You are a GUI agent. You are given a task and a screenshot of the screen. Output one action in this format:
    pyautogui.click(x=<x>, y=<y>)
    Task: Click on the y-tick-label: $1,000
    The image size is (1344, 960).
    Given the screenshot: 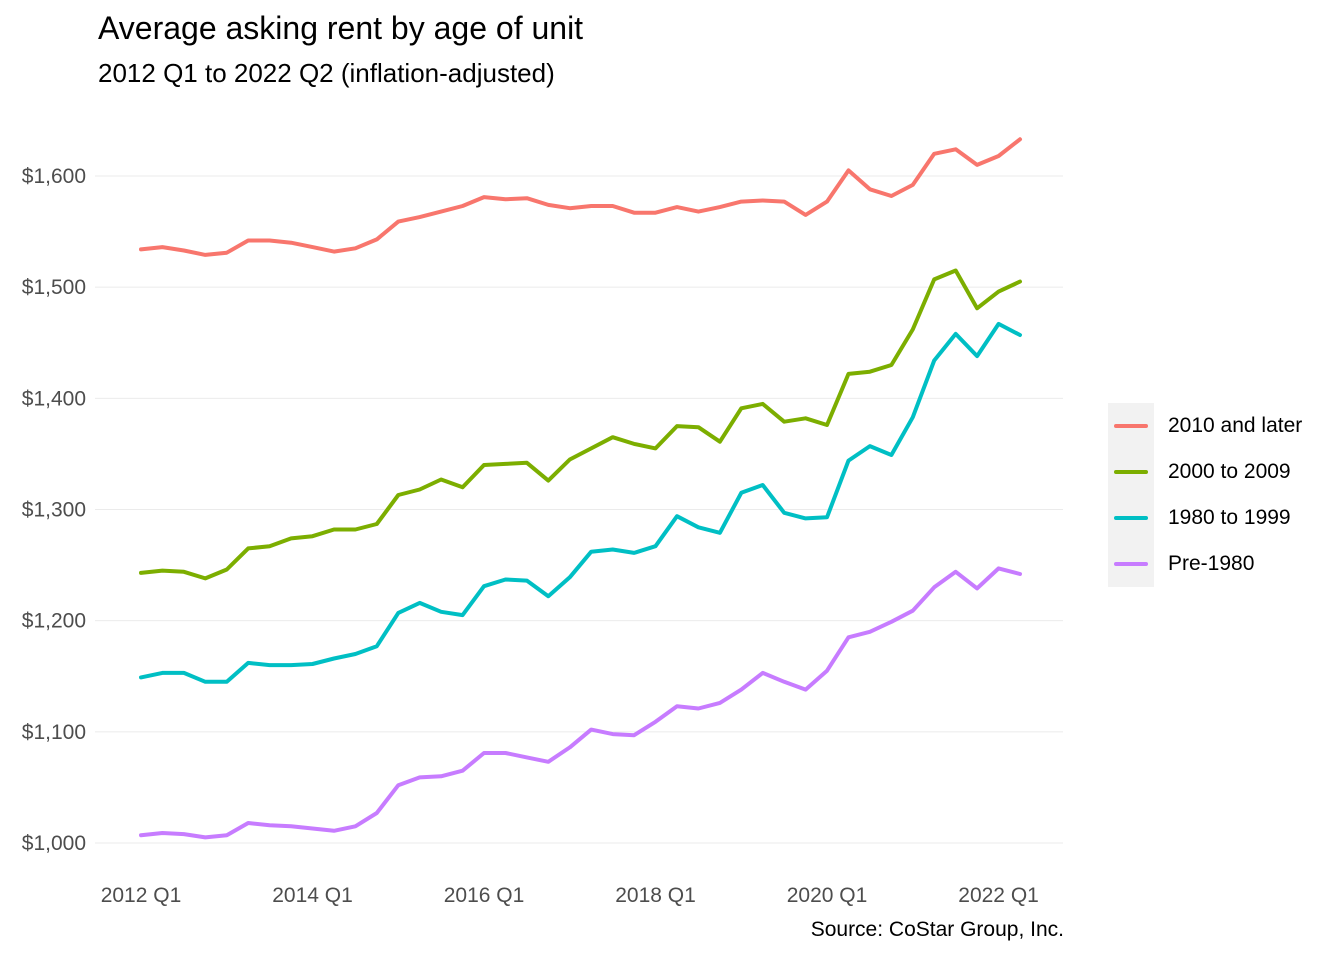 What is the action you would take?
    pyautogui.click(x=54, y=843)
    